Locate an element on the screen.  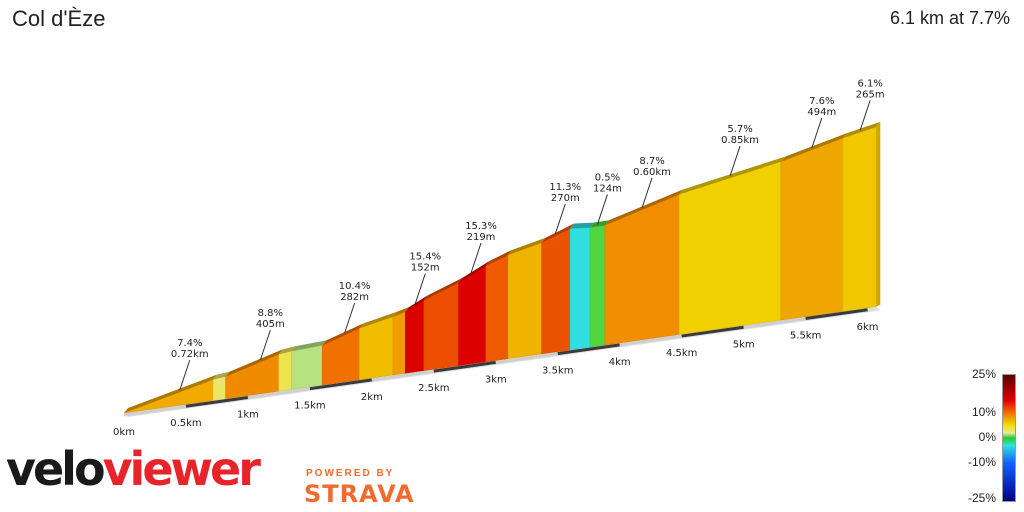
logo-viewer-text: viewer is located at coordinates (181, 469).